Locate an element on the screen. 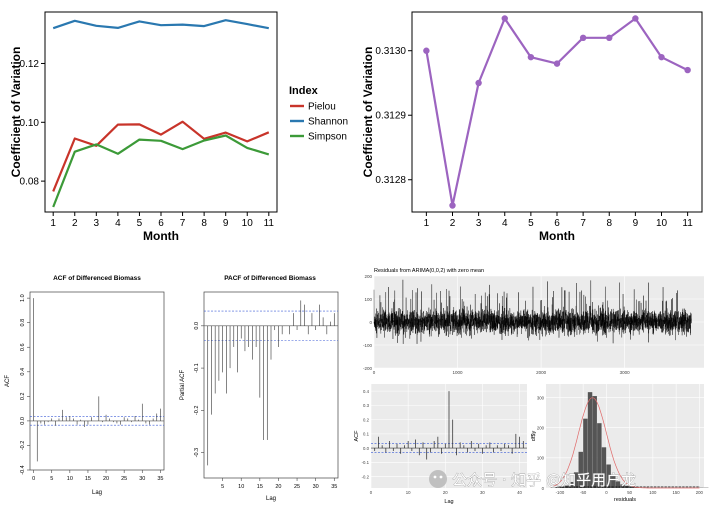 This screenshot has width=712, height=506. y-tick-label: -0.1 is located at coordinates (197, 367).